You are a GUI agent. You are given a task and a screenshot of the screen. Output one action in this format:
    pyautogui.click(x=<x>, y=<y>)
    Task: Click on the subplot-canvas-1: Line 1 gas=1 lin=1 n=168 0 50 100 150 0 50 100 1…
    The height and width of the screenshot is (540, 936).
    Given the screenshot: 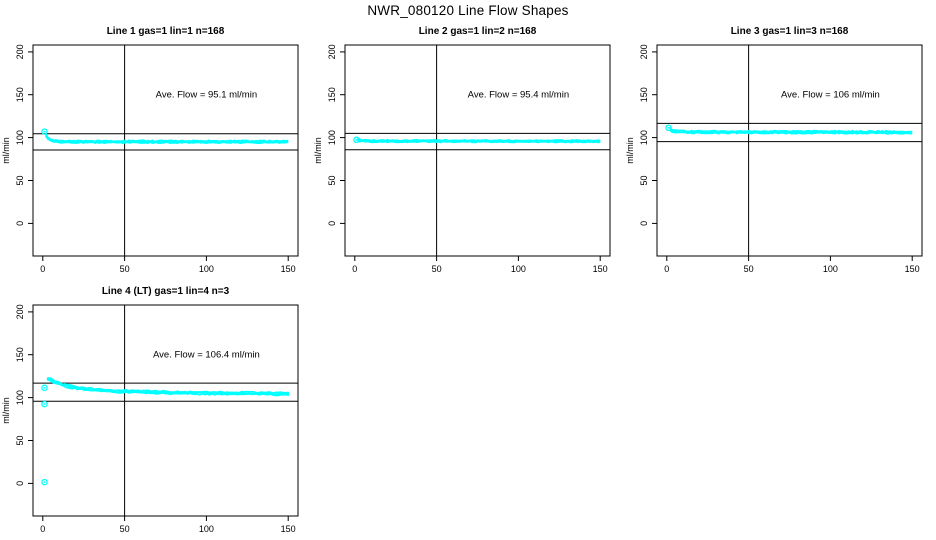 What is the action you would take?
    pyautogui.click(x=150, y=150)
    